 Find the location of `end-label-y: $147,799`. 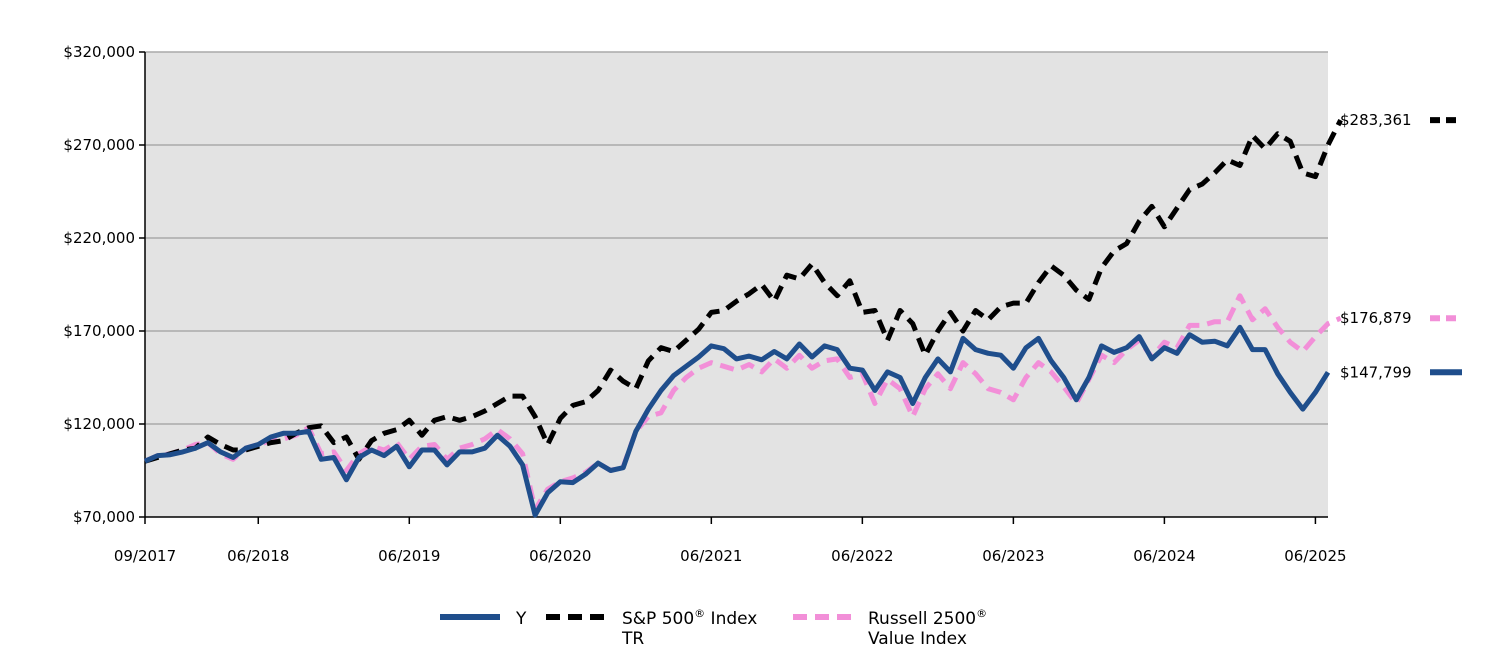

end-label-y: $147,799 is located at coordinates (1376, 372).